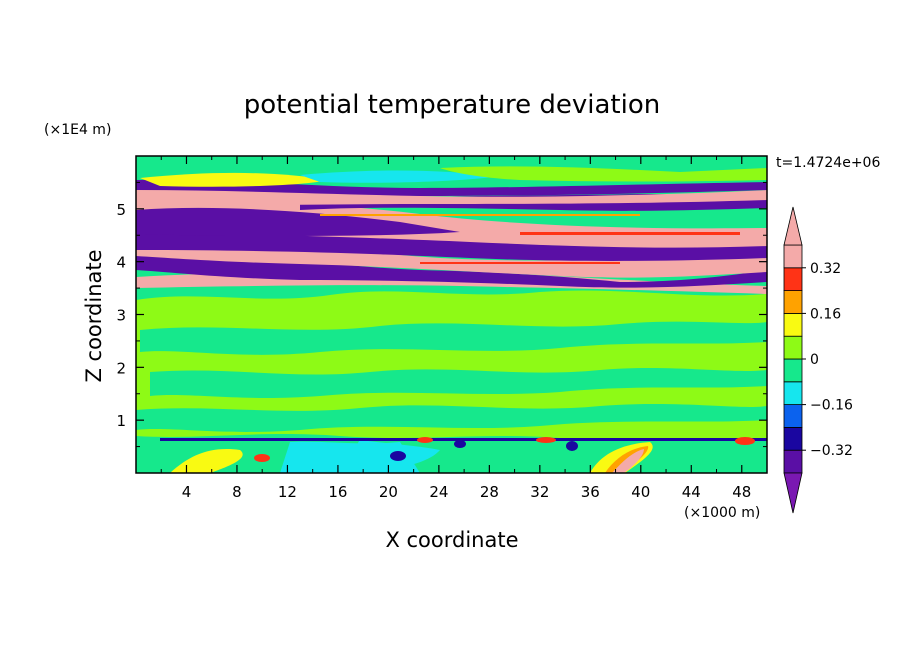 The height and width of the screenshot is (654, 904). I want to click on field-band-yellow, so click(235, 179).